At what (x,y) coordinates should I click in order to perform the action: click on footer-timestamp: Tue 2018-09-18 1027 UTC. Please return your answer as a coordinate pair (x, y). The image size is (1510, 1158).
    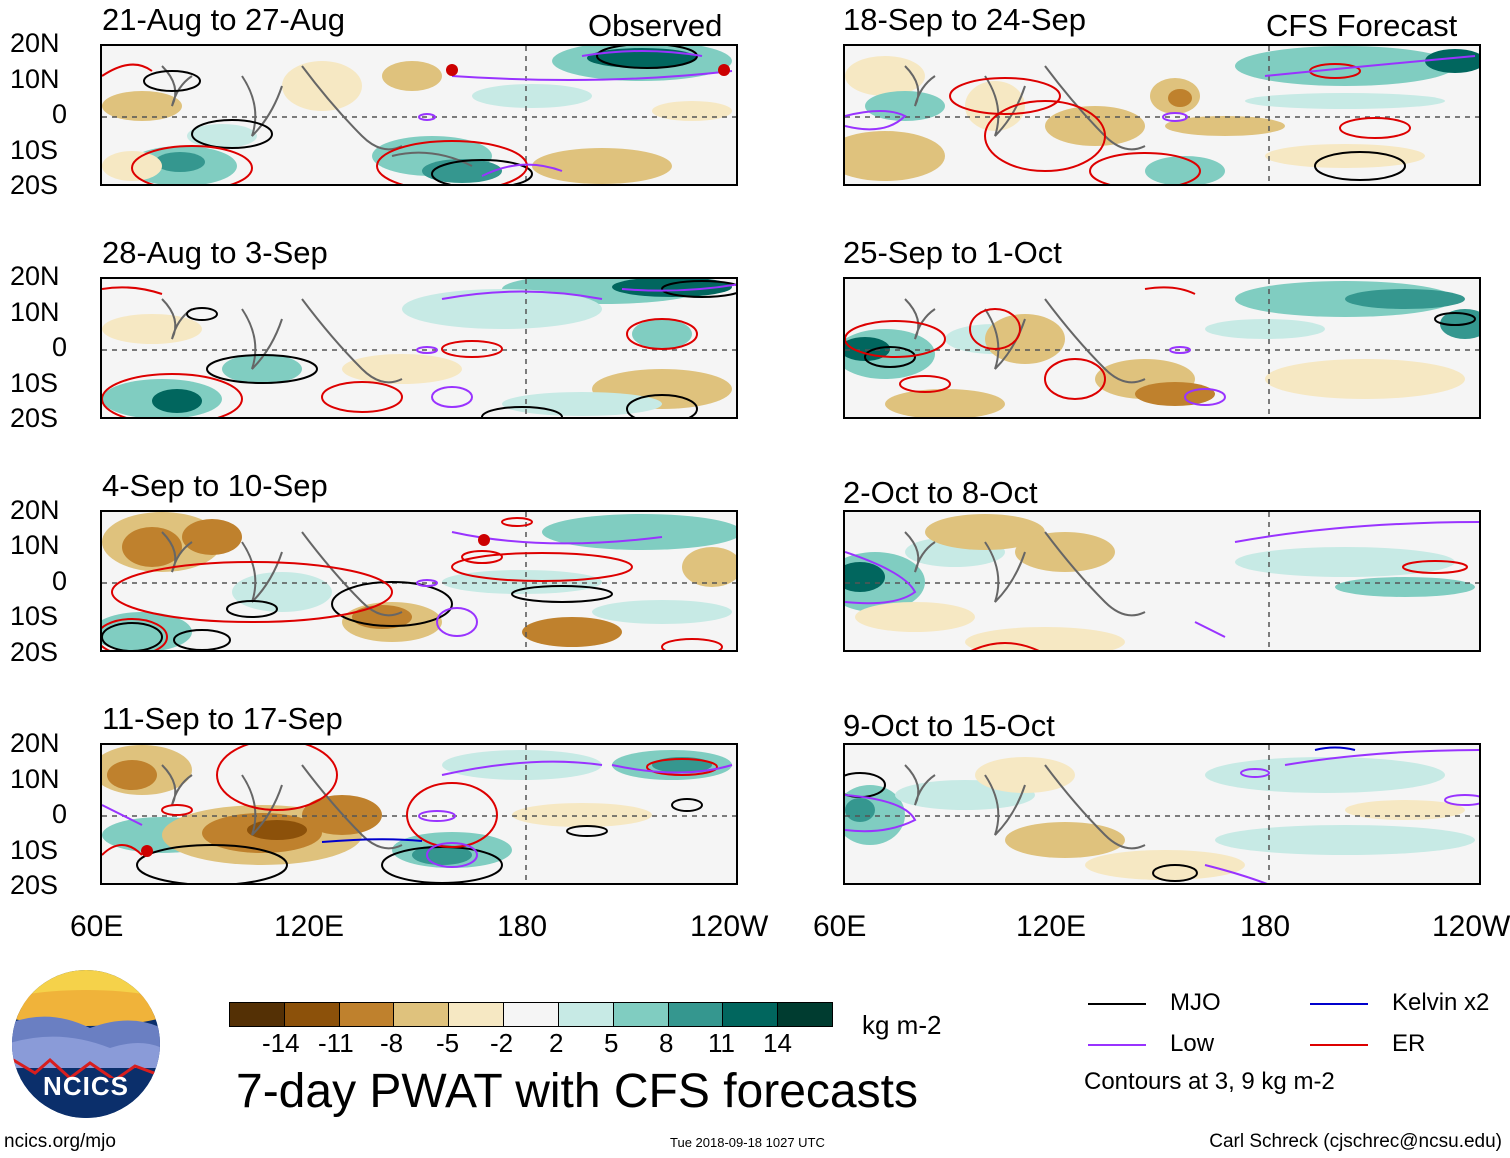
    Looking at the image, I should click on (747, 1142).